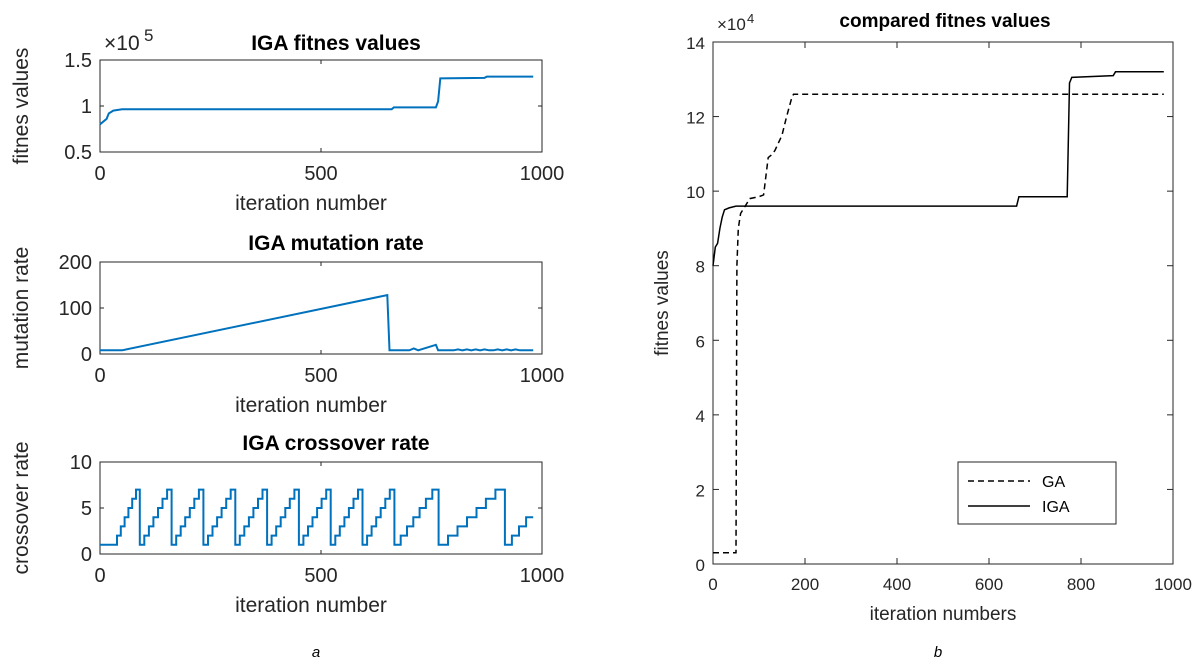 The width and height of the screenshot is (1196, 666). Describe the element at coordinates (21, 308) in the screenshot. I see `y-axis-label: mutation rate` at that location.